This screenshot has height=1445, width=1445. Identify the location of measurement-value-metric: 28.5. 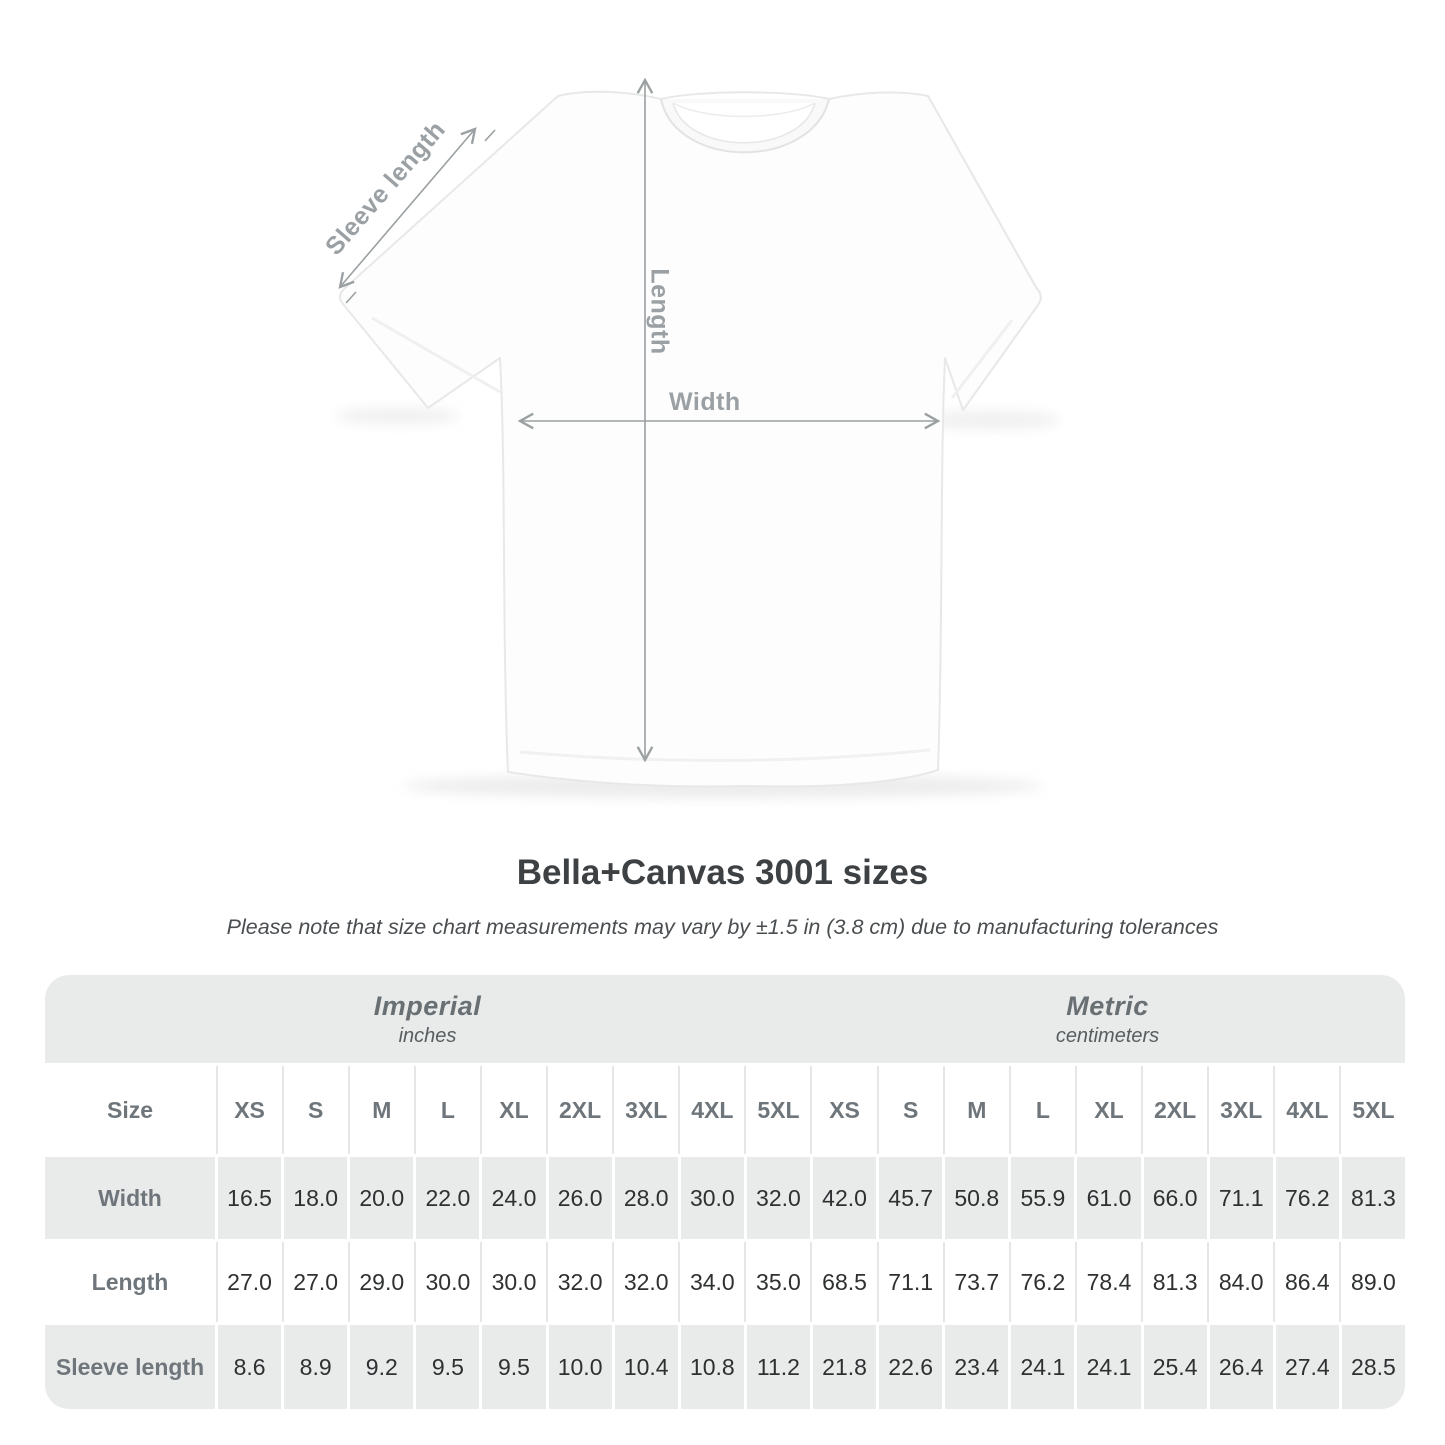
(1373, 1367).